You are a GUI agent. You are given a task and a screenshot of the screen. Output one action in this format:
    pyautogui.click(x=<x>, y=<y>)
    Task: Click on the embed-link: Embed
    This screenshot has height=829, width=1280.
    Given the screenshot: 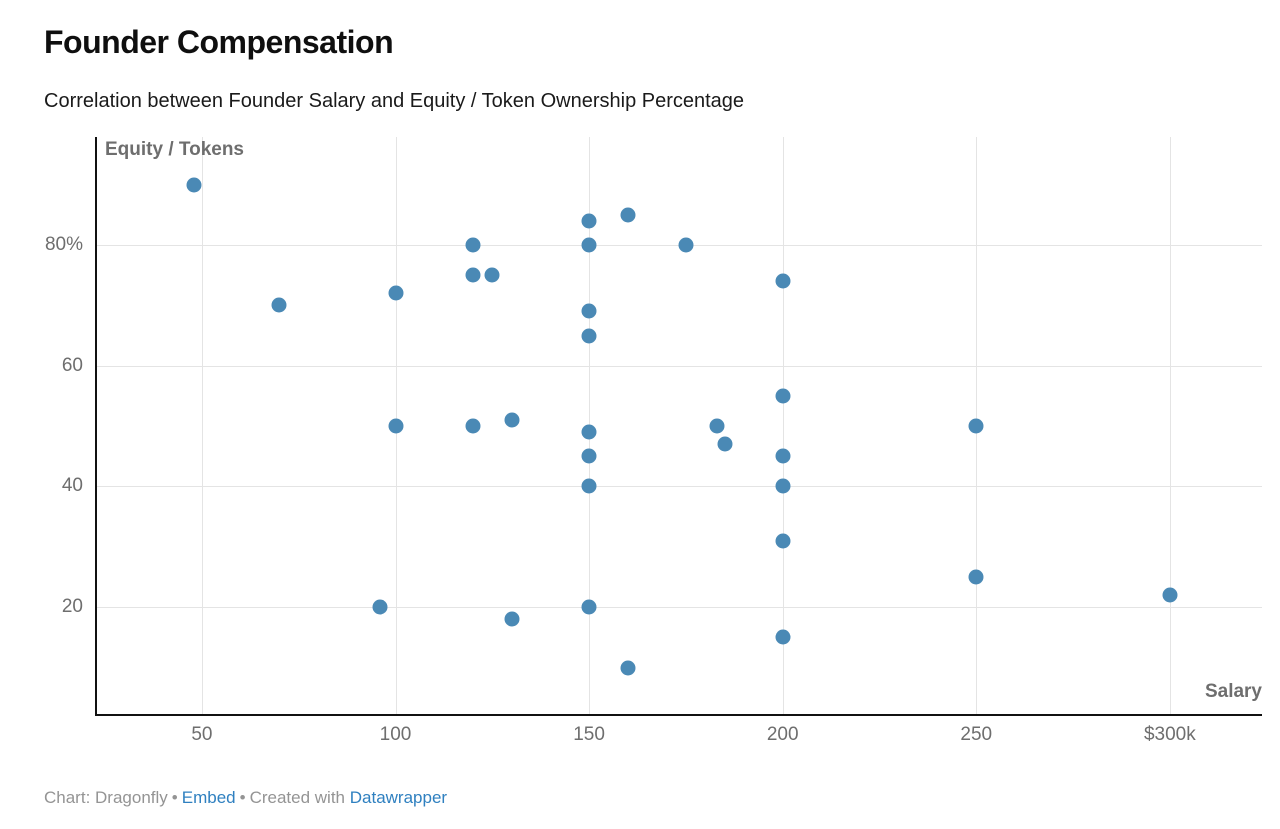 What is the action you would take?
    pyautogui.click(x=208, y=797)
    